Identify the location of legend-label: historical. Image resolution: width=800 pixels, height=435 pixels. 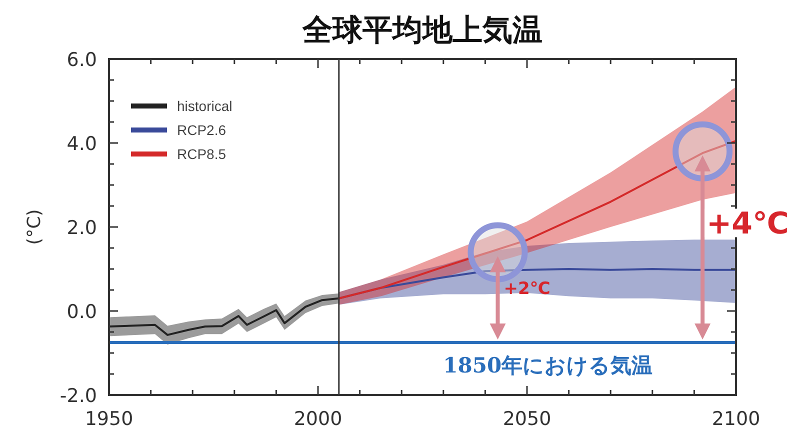
(204, 106).